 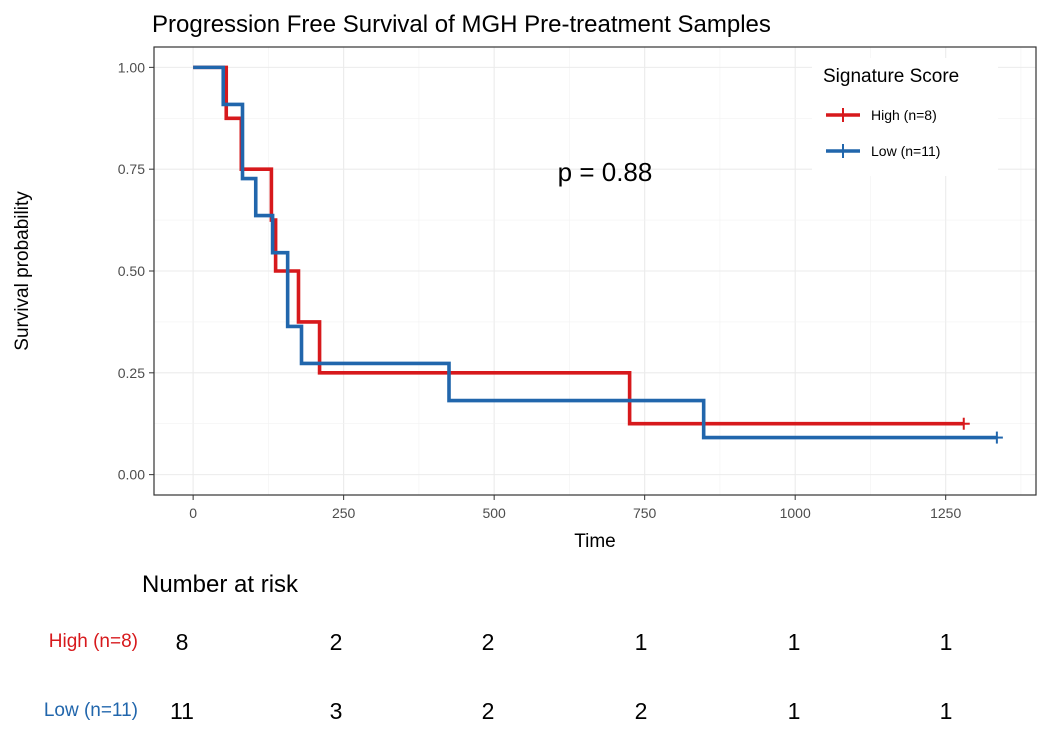 What do you see at coordinates (131, 67) in the screenshot?
I see `y-tick-label: 1.00` at bounding box center [131, 67].